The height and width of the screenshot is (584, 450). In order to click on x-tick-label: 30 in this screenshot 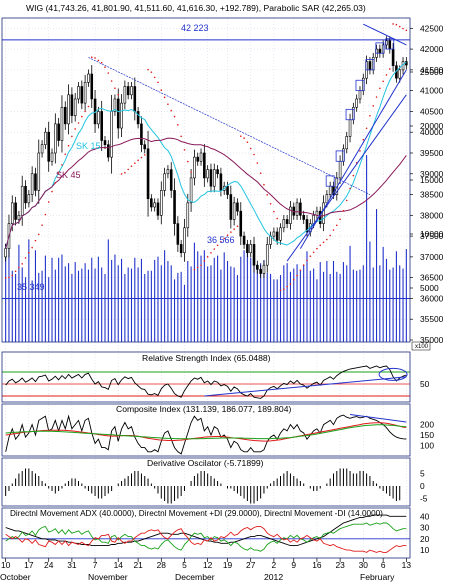, I will do `click(364, 565)`.